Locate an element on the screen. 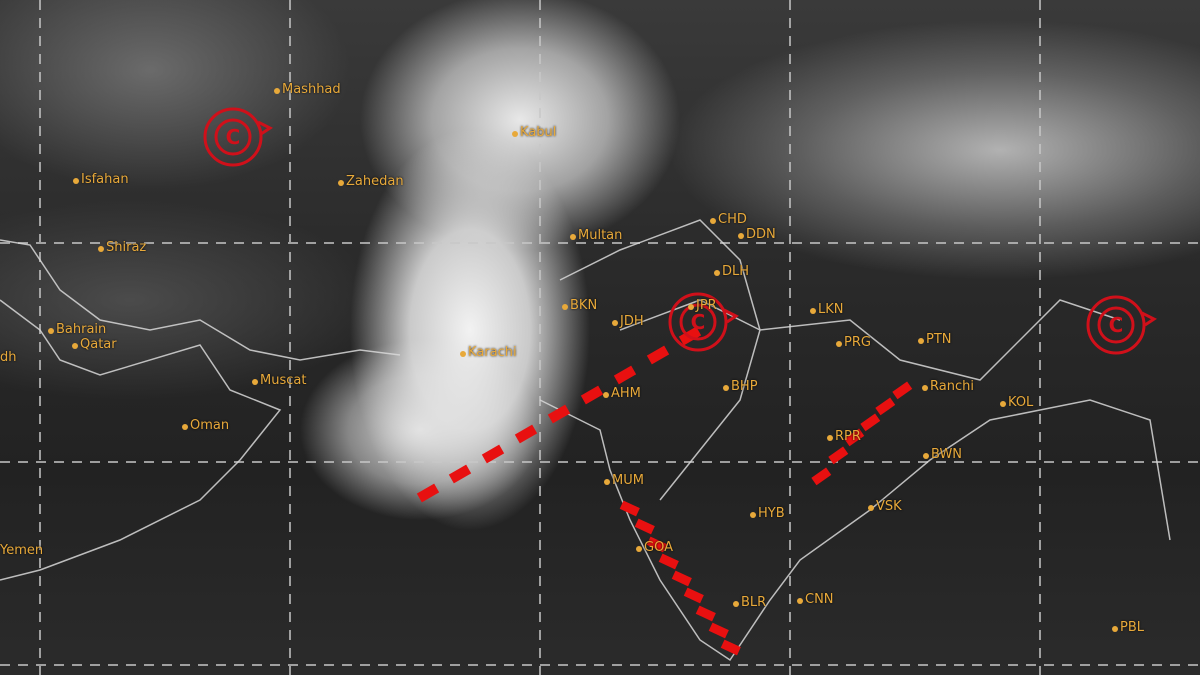 The width and height of the screenshot is (1200, 675). border is located at coordinates (660, 360).